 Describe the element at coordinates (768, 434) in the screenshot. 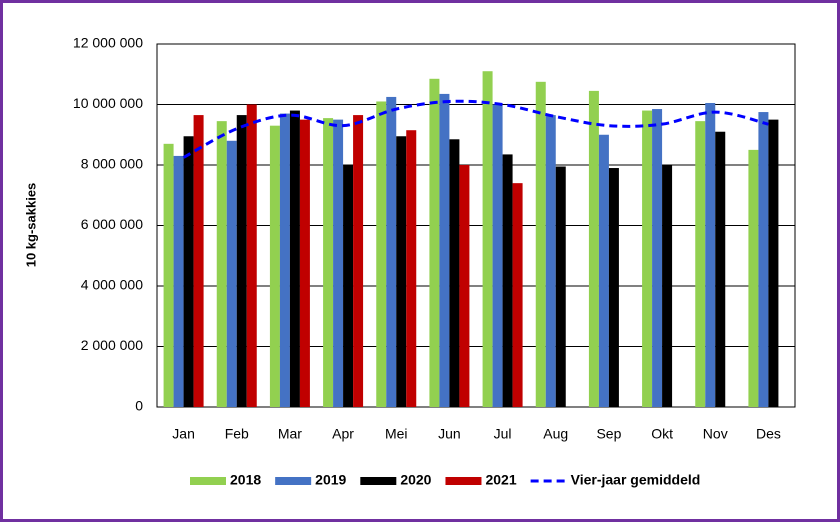

I see `x-tick-label: Des` at that location.